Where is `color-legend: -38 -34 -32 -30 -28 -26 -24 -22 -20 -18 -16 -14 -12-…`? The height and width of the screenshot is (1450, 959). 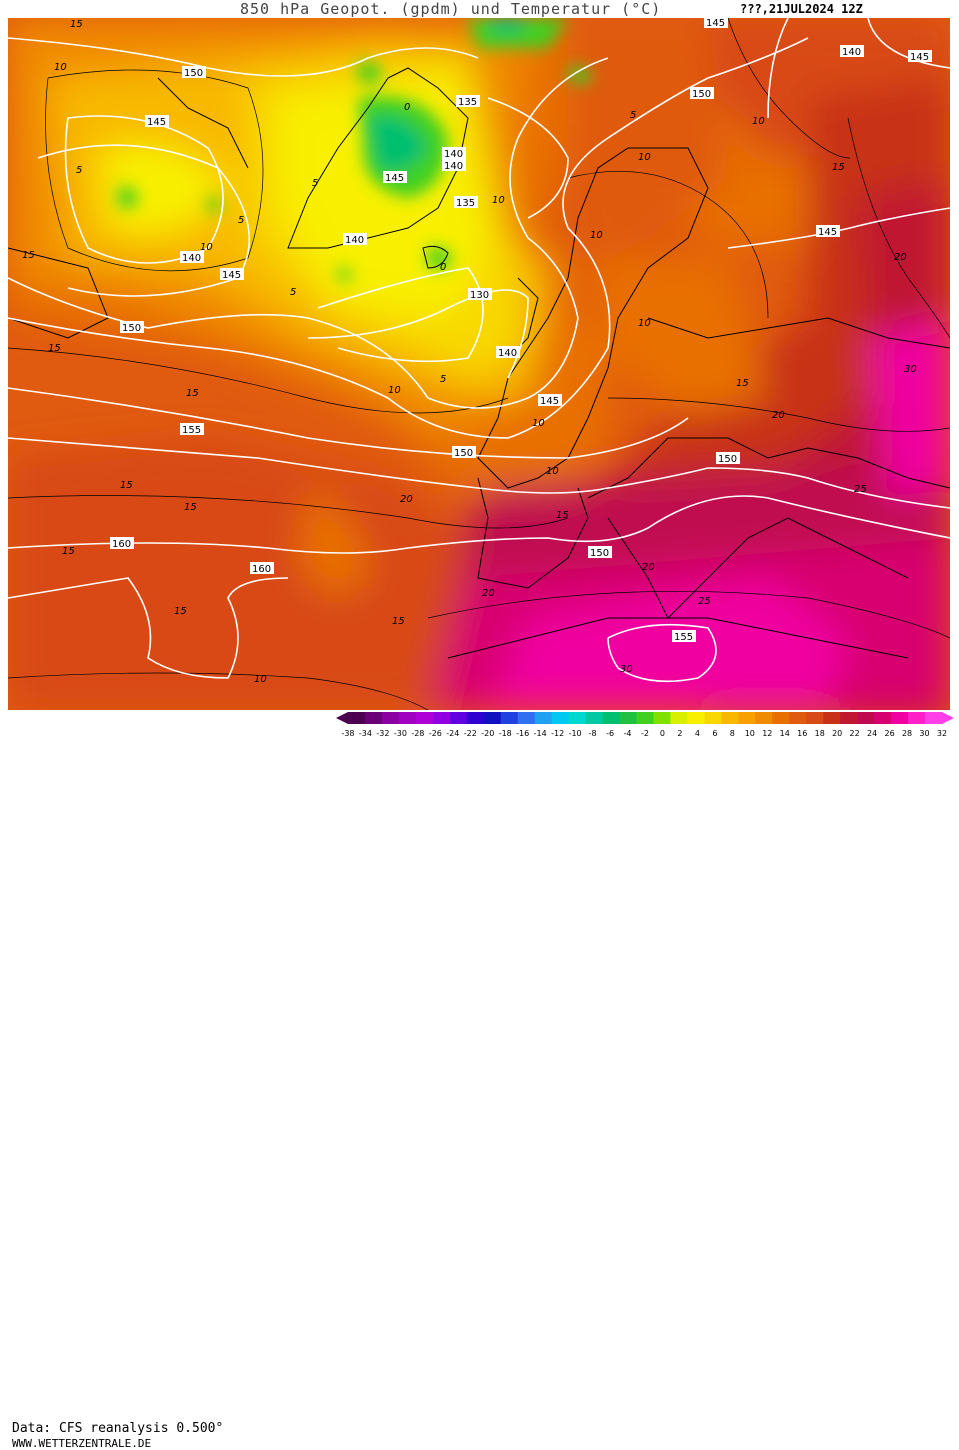 color-legend: -38 -34 -32 -30 -28 -26 -24 -22 -20 -18 -16 -14 -12-… is located at coordinates (645, 725).